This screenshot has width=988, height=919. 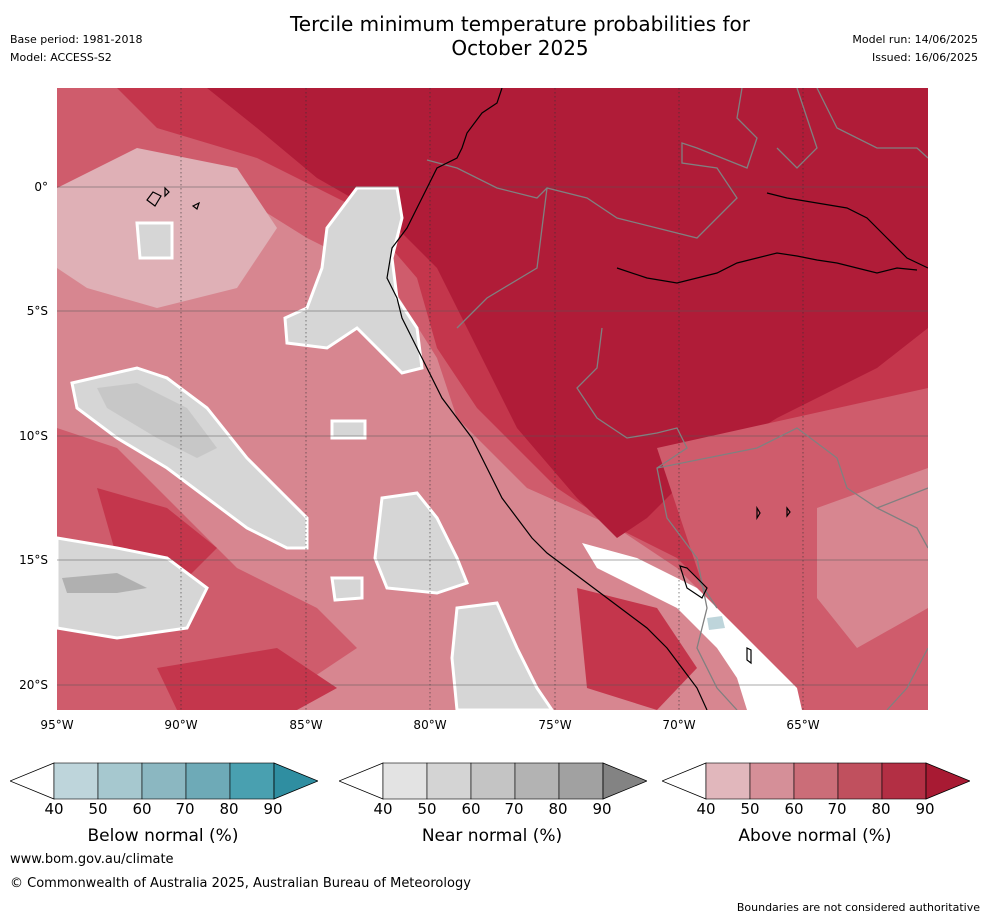 What do you see at coordinates (555, 725) in the screenshot?
I see `lon-label-75w: 75°W` at bounding box center [555, 725].